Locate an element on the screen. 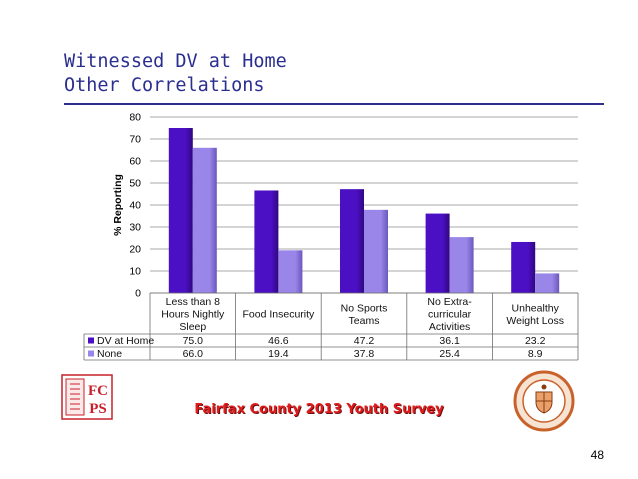  x-category-label: Less than 8 is located at coordinates (193, 302).